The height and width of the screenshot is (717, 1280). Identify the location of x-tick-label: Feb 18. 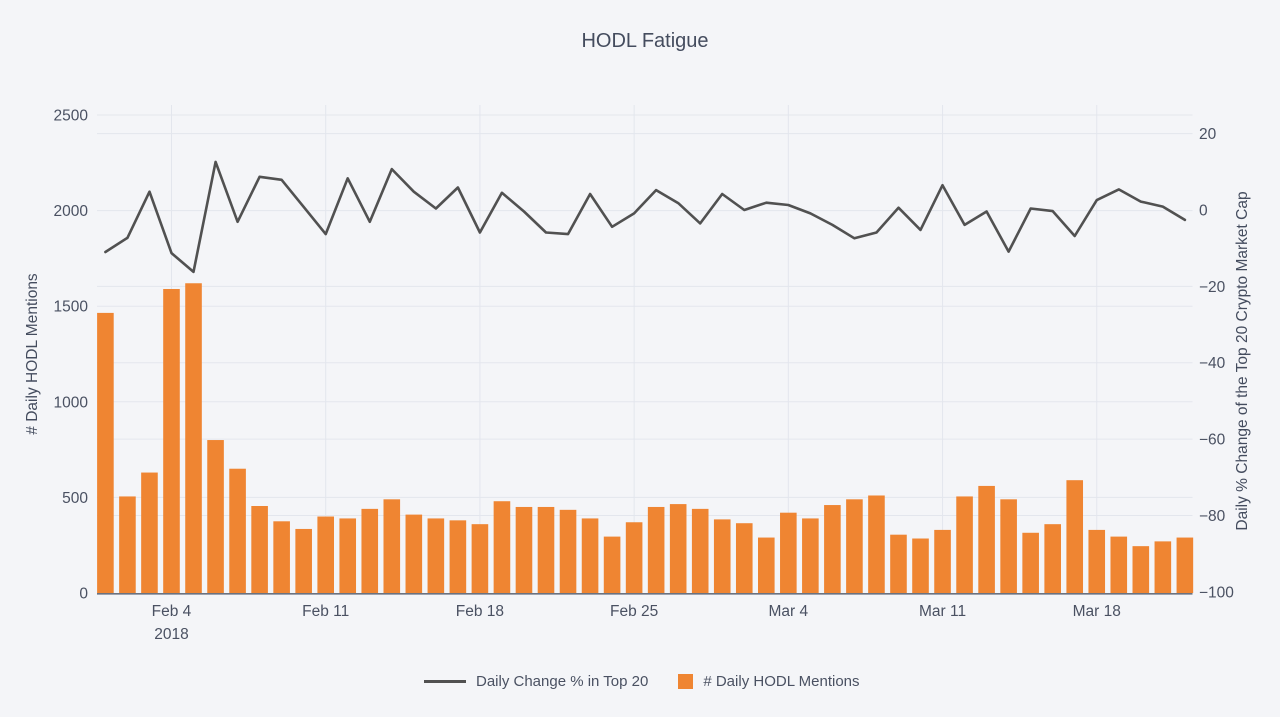
(480, 611).